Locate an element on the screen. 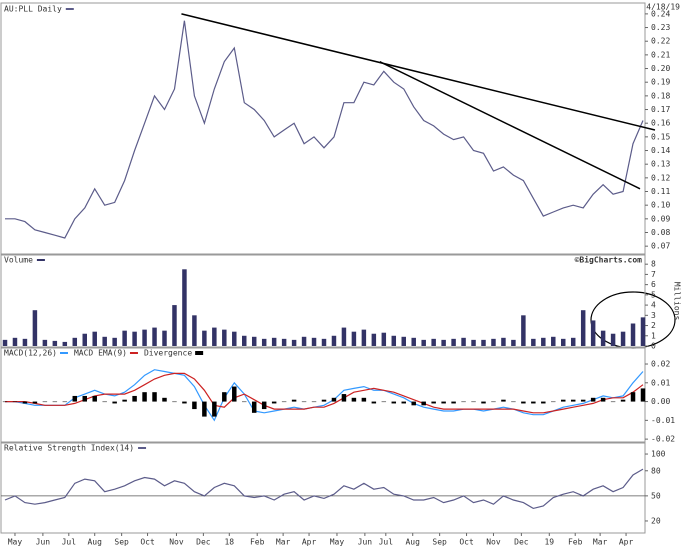  legend-label: MACD(12,26) is located at coordinates (30, 353).